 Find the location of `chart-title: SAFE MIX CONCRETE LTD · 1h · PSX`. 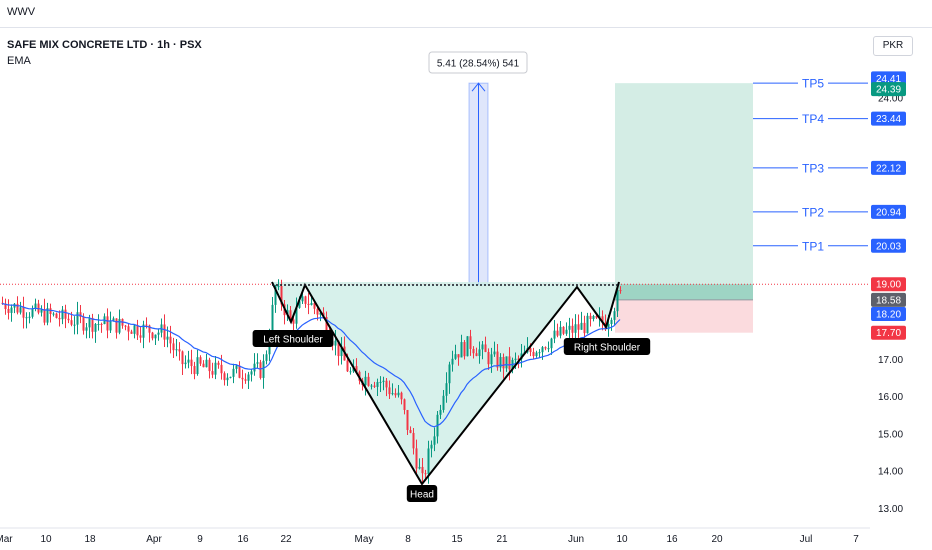

chart-title: SAFE MIX CONCRETE LTD · 1h · PSX is located at coordinates (104, 45).